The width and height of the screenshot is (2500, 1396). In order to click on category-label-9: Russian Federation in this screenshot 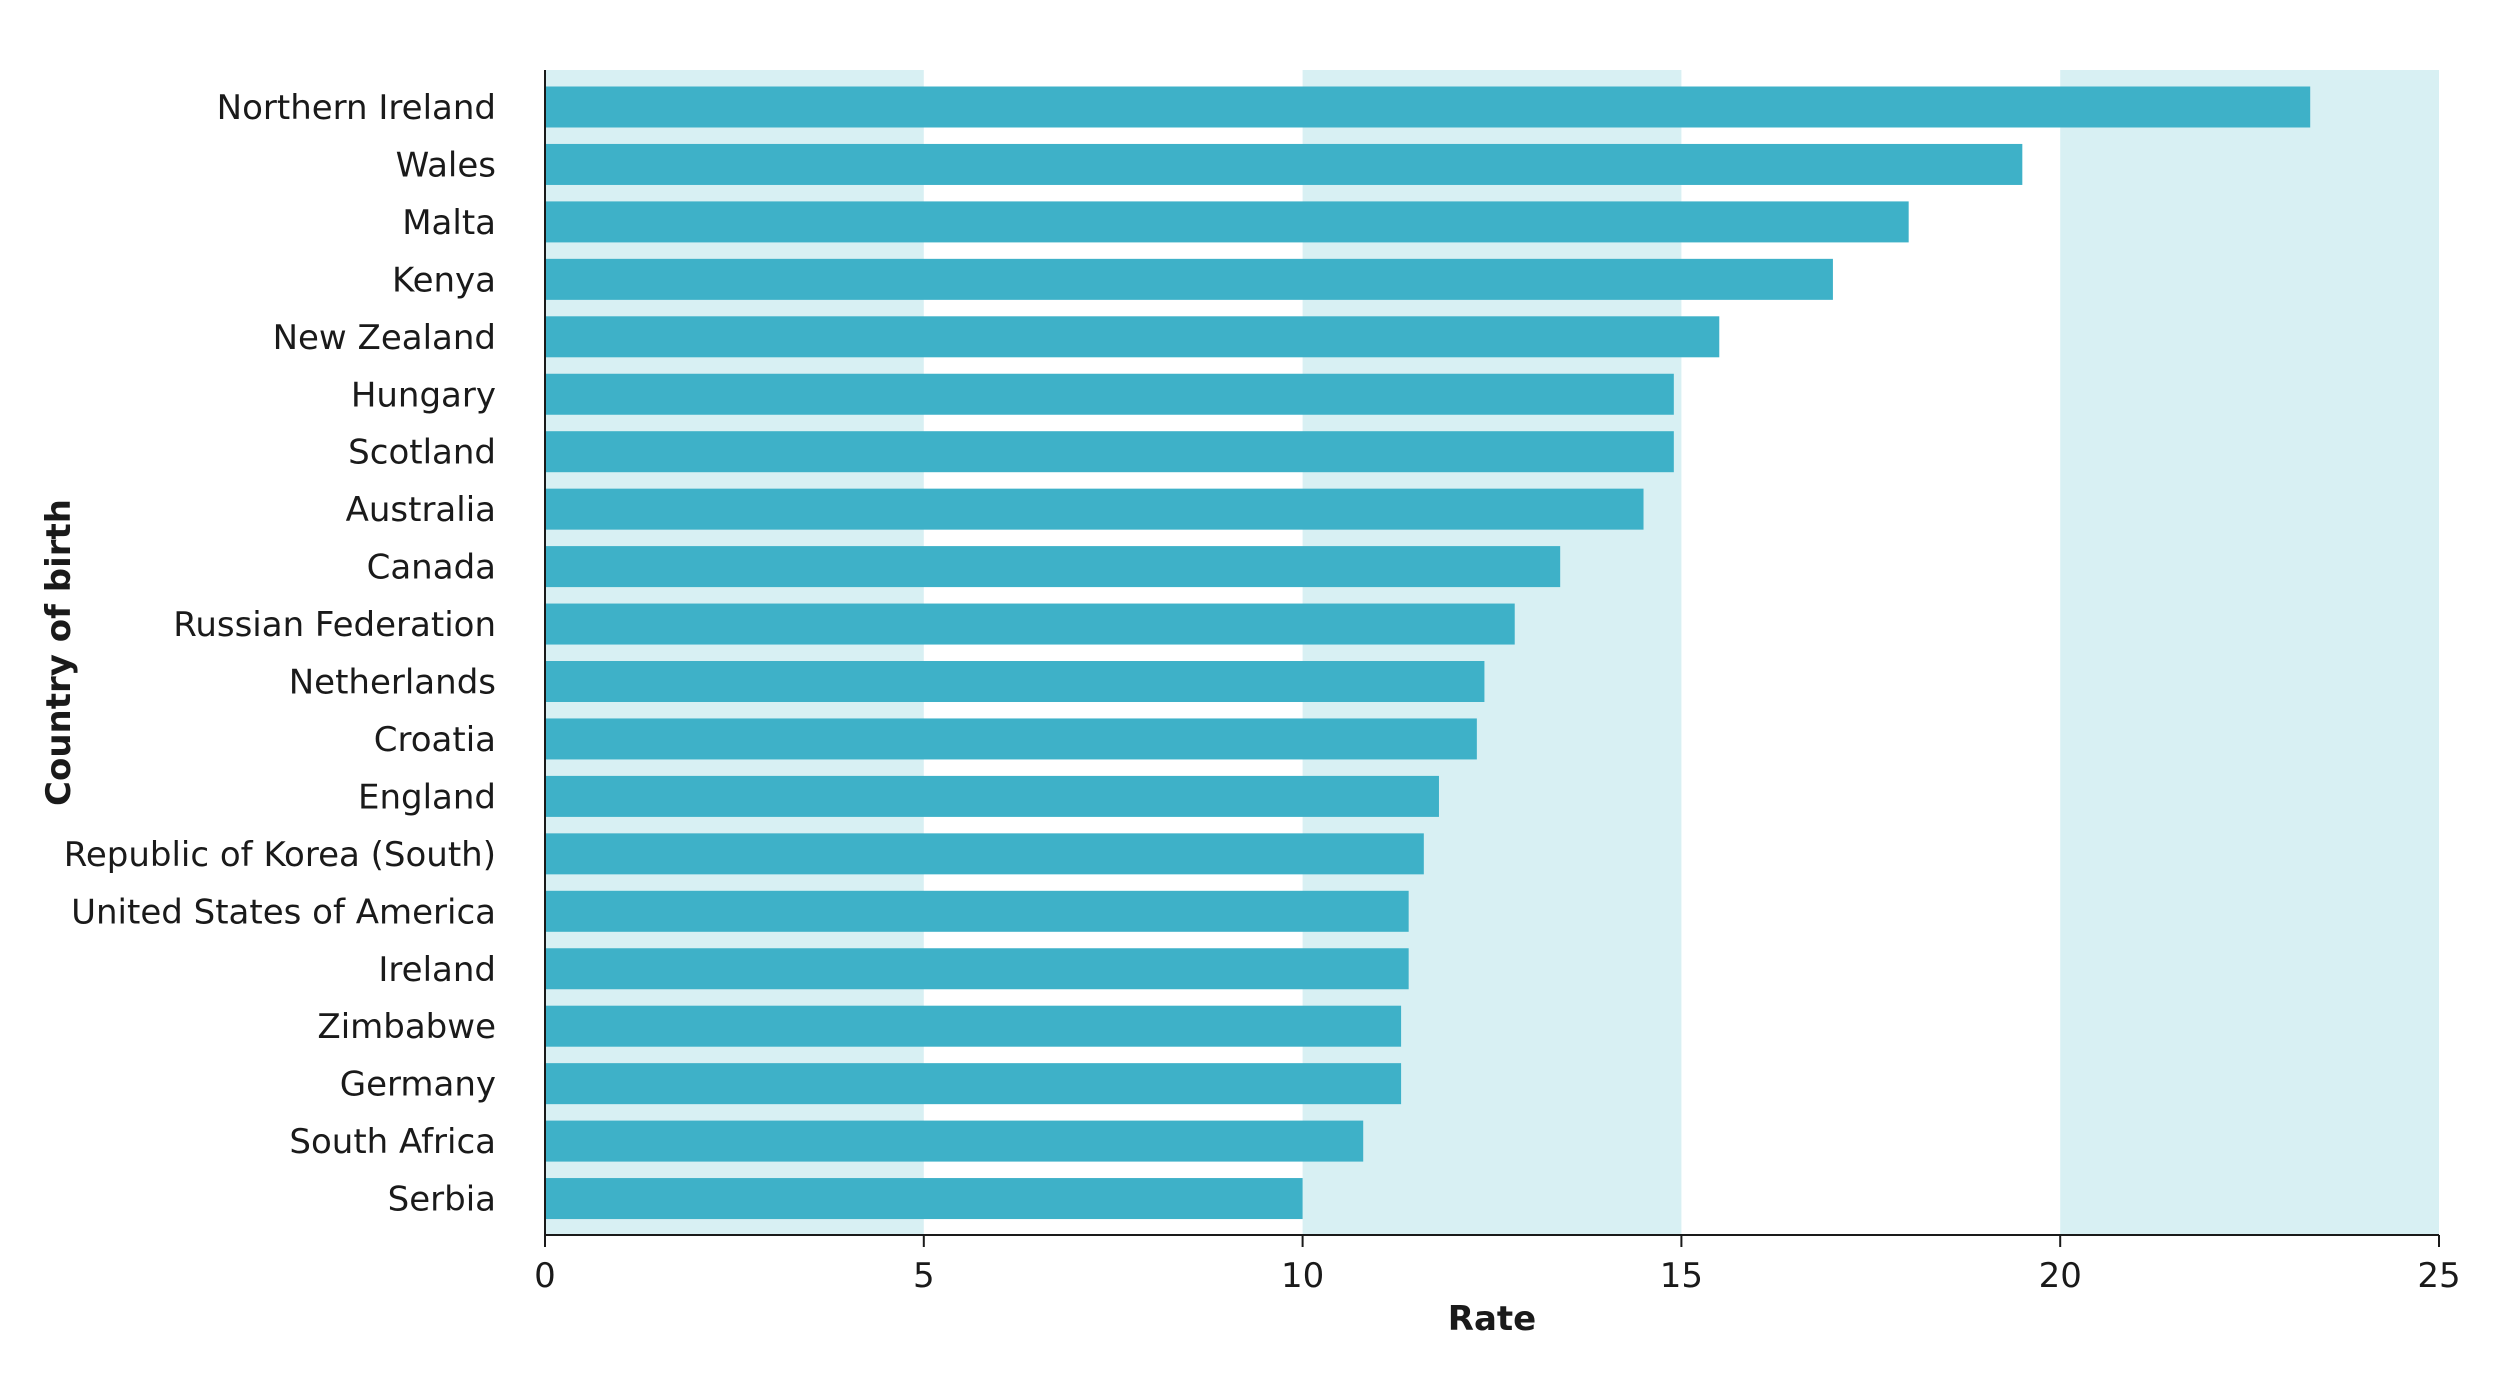, I will do `click(334, 625)`.